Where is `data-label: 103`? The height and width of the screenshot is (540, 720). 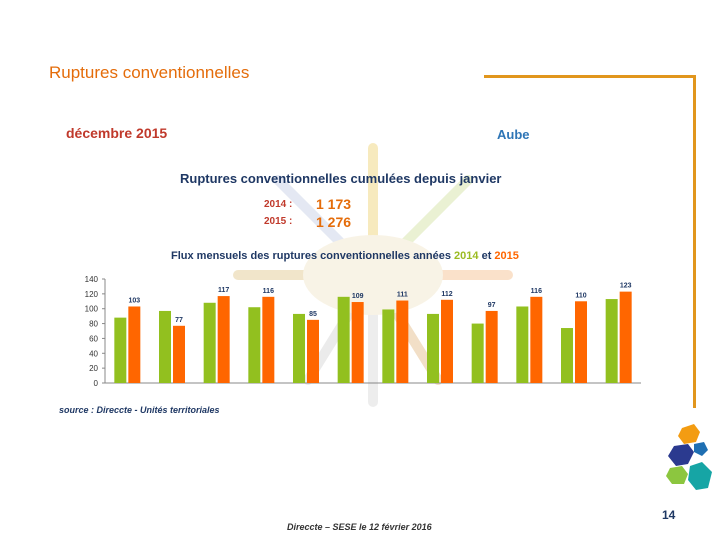
data-label: 103 is located at coordinates (134, 300).